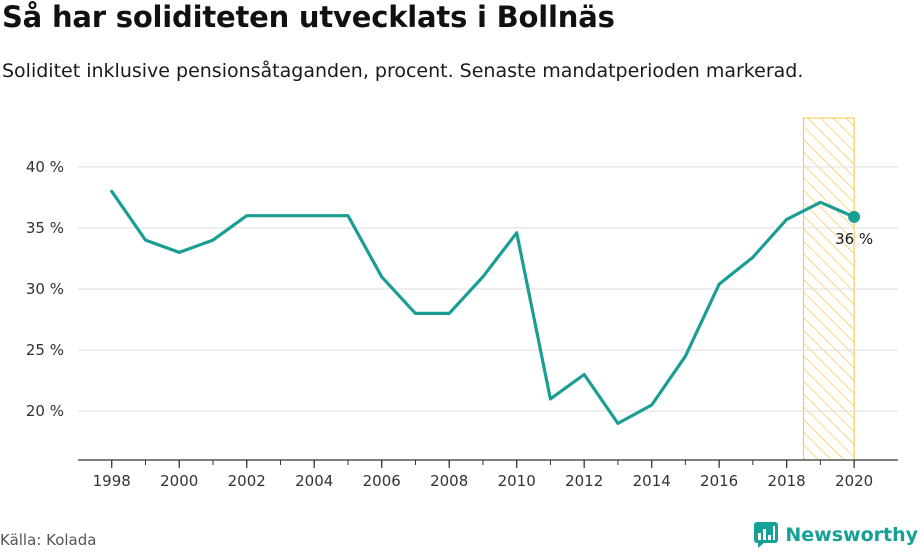 This screenshot has height=552, width=920. I want to click on x-tick-label: 2014, so click(652, 481).